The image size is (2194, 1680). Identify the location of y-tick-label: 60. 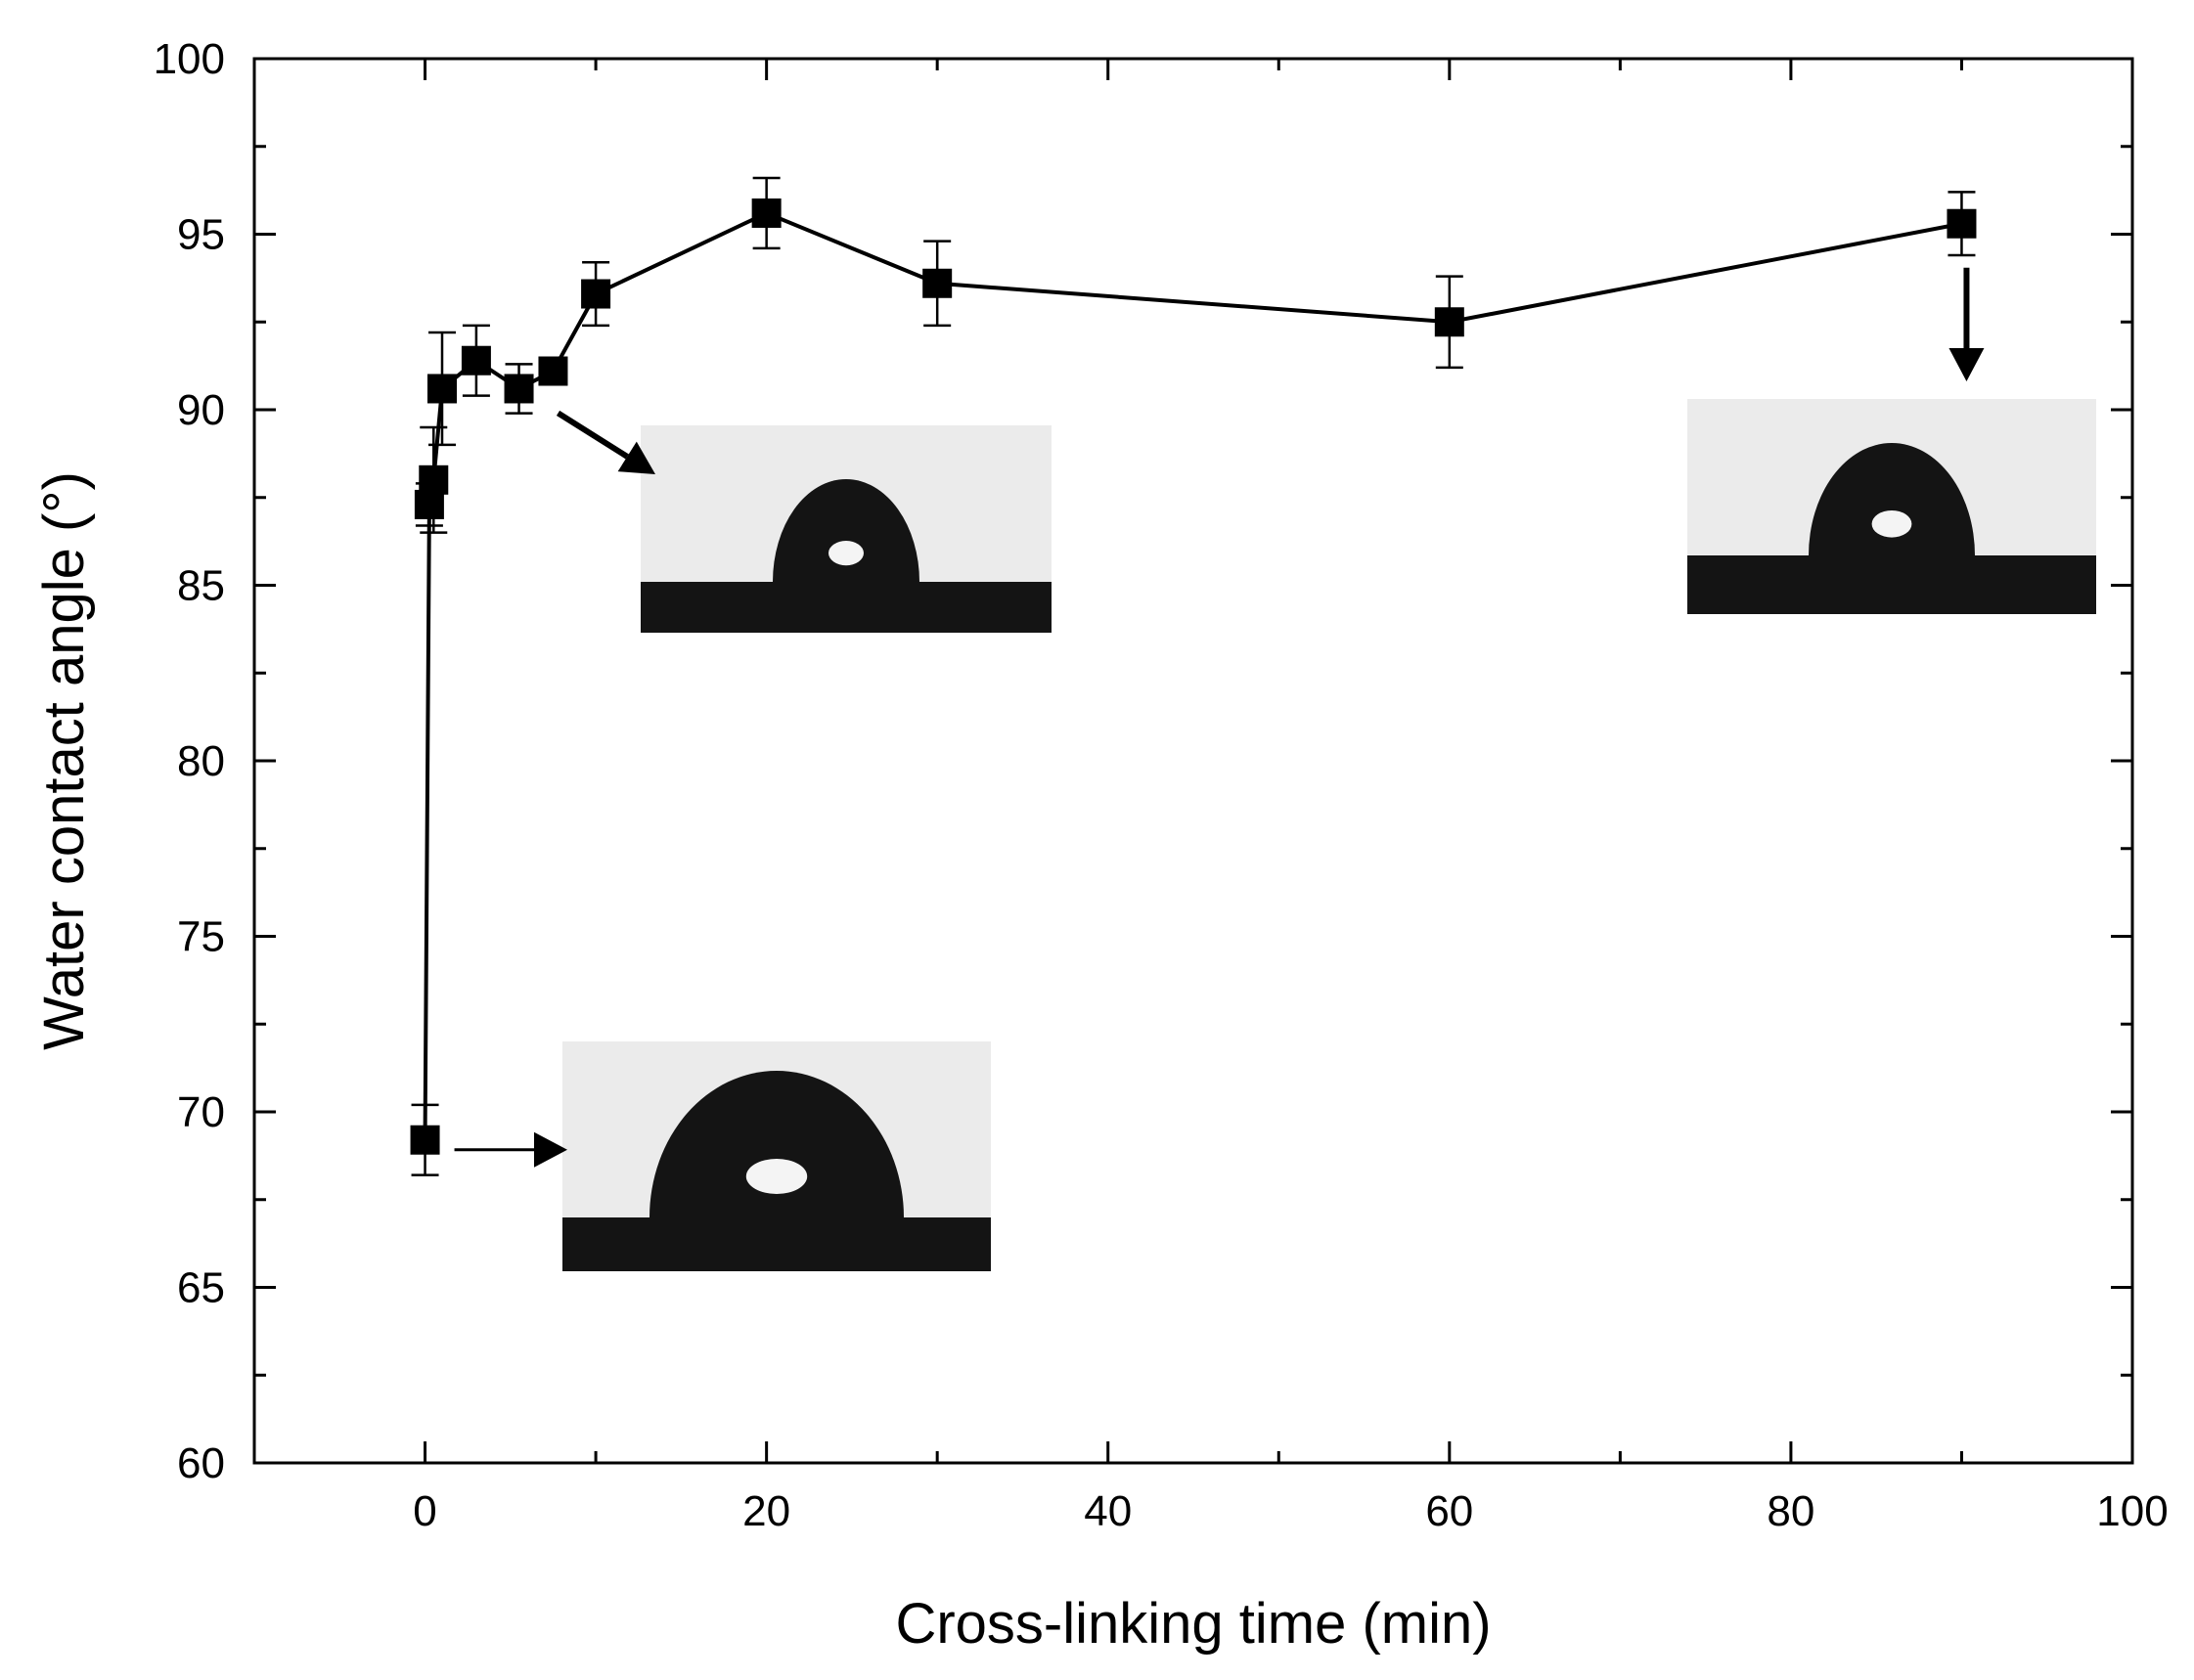
(201, 1463).